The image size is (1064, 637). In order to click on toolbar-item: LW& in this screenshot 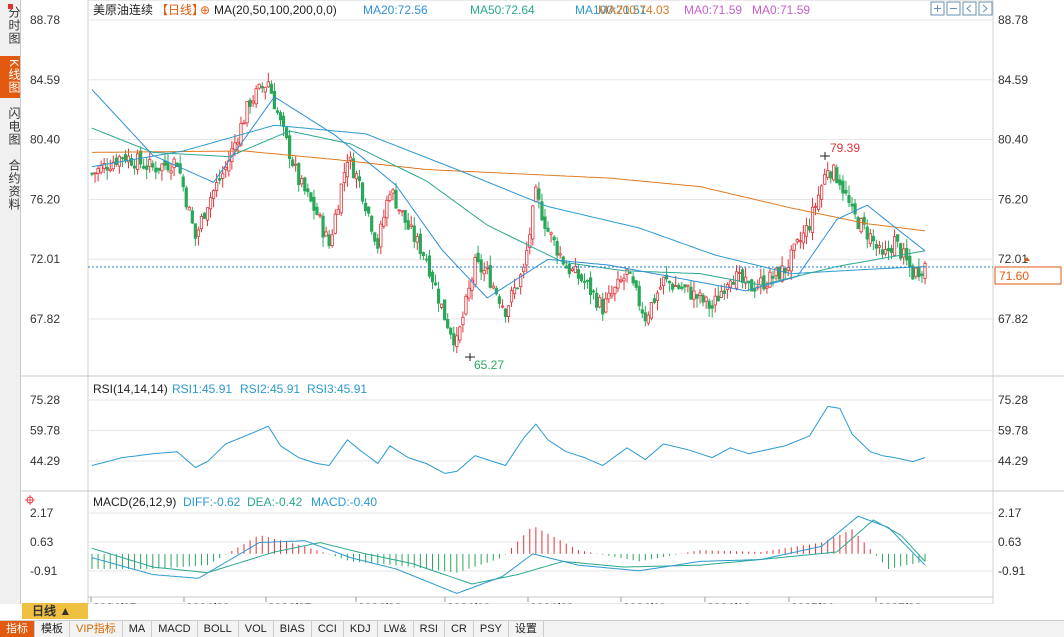, I will do `click(396, 629)`.